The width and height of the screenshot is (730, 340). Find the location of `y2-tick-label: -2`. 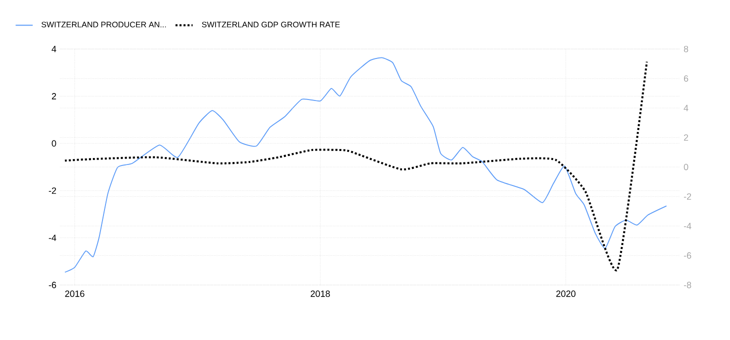

y2-tick-label: -2 is located at coordinates (688, 196).